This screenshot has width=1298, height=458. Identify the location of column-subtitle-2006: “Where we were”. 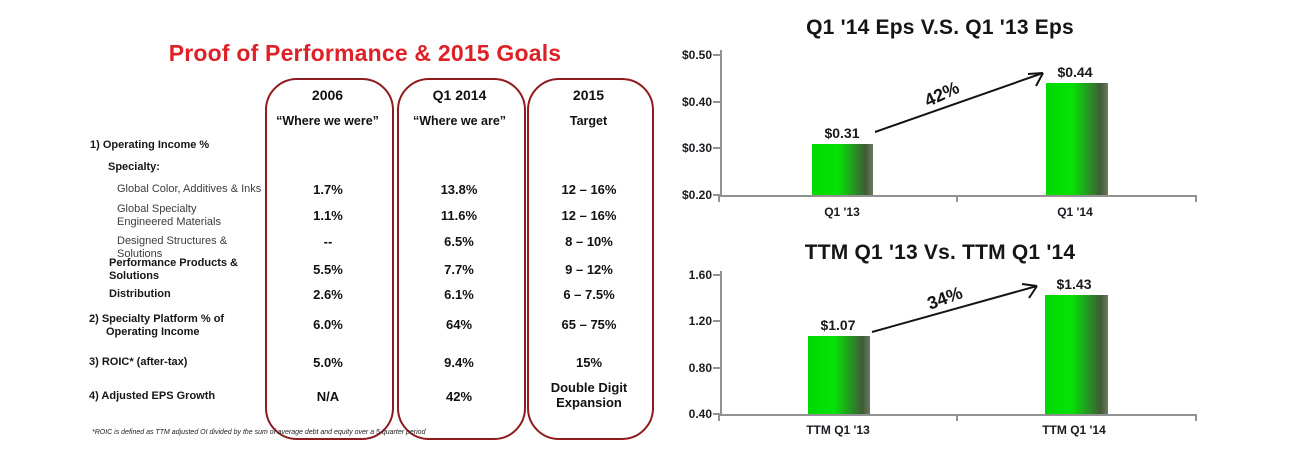
(327, 121).